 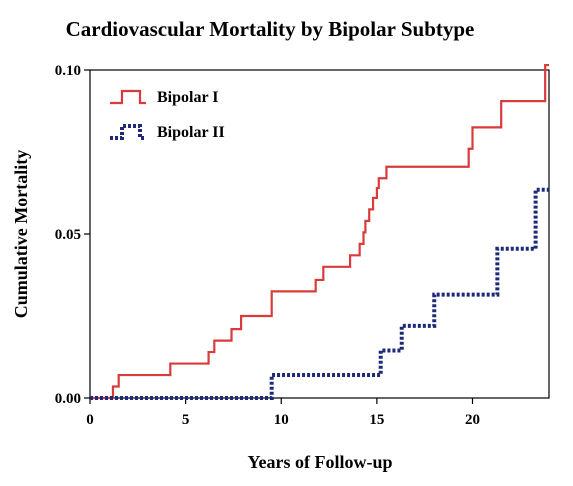 I want to click on x-tick-label: 10, so click(x=281, y=420).